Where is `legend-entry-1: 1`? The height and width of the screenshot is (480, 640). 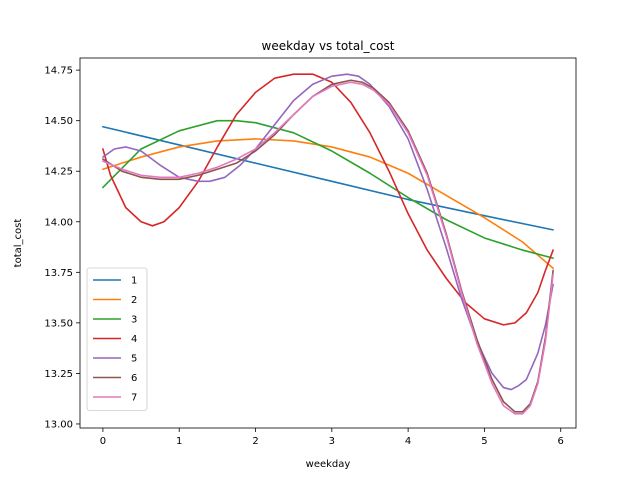 legend-entry-1: 1 is located at coordinates (134, 281).